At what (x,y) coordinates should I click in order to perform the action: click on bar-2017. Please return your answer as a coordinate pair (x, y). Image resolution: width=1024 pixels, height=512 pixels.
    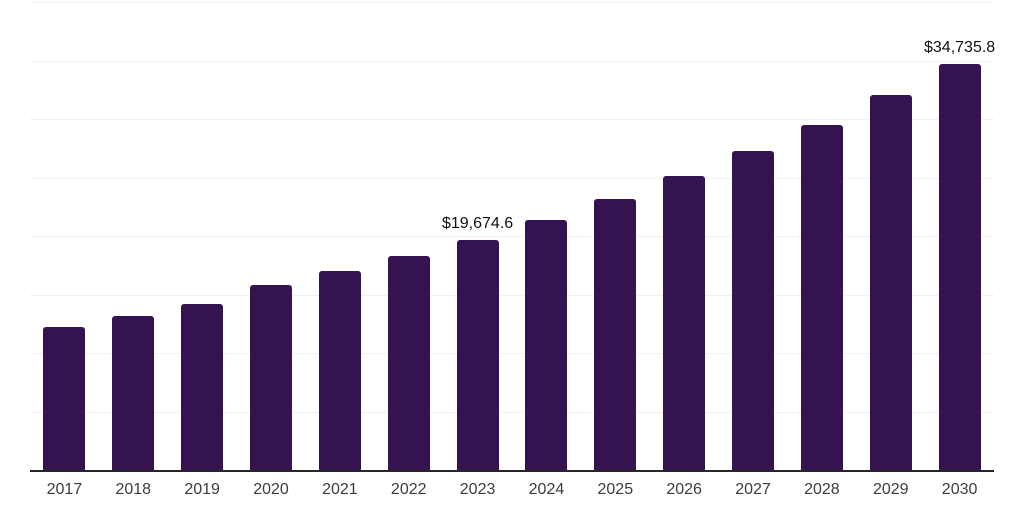
    Looking at the image, I should click on (64, 398).